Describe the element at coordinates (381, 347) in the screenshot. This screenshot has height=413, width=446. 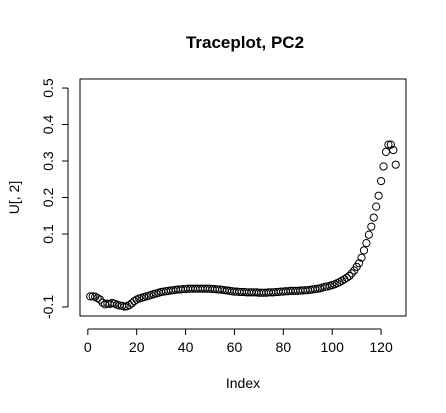
I see `x-tick-label: 120` at that location.